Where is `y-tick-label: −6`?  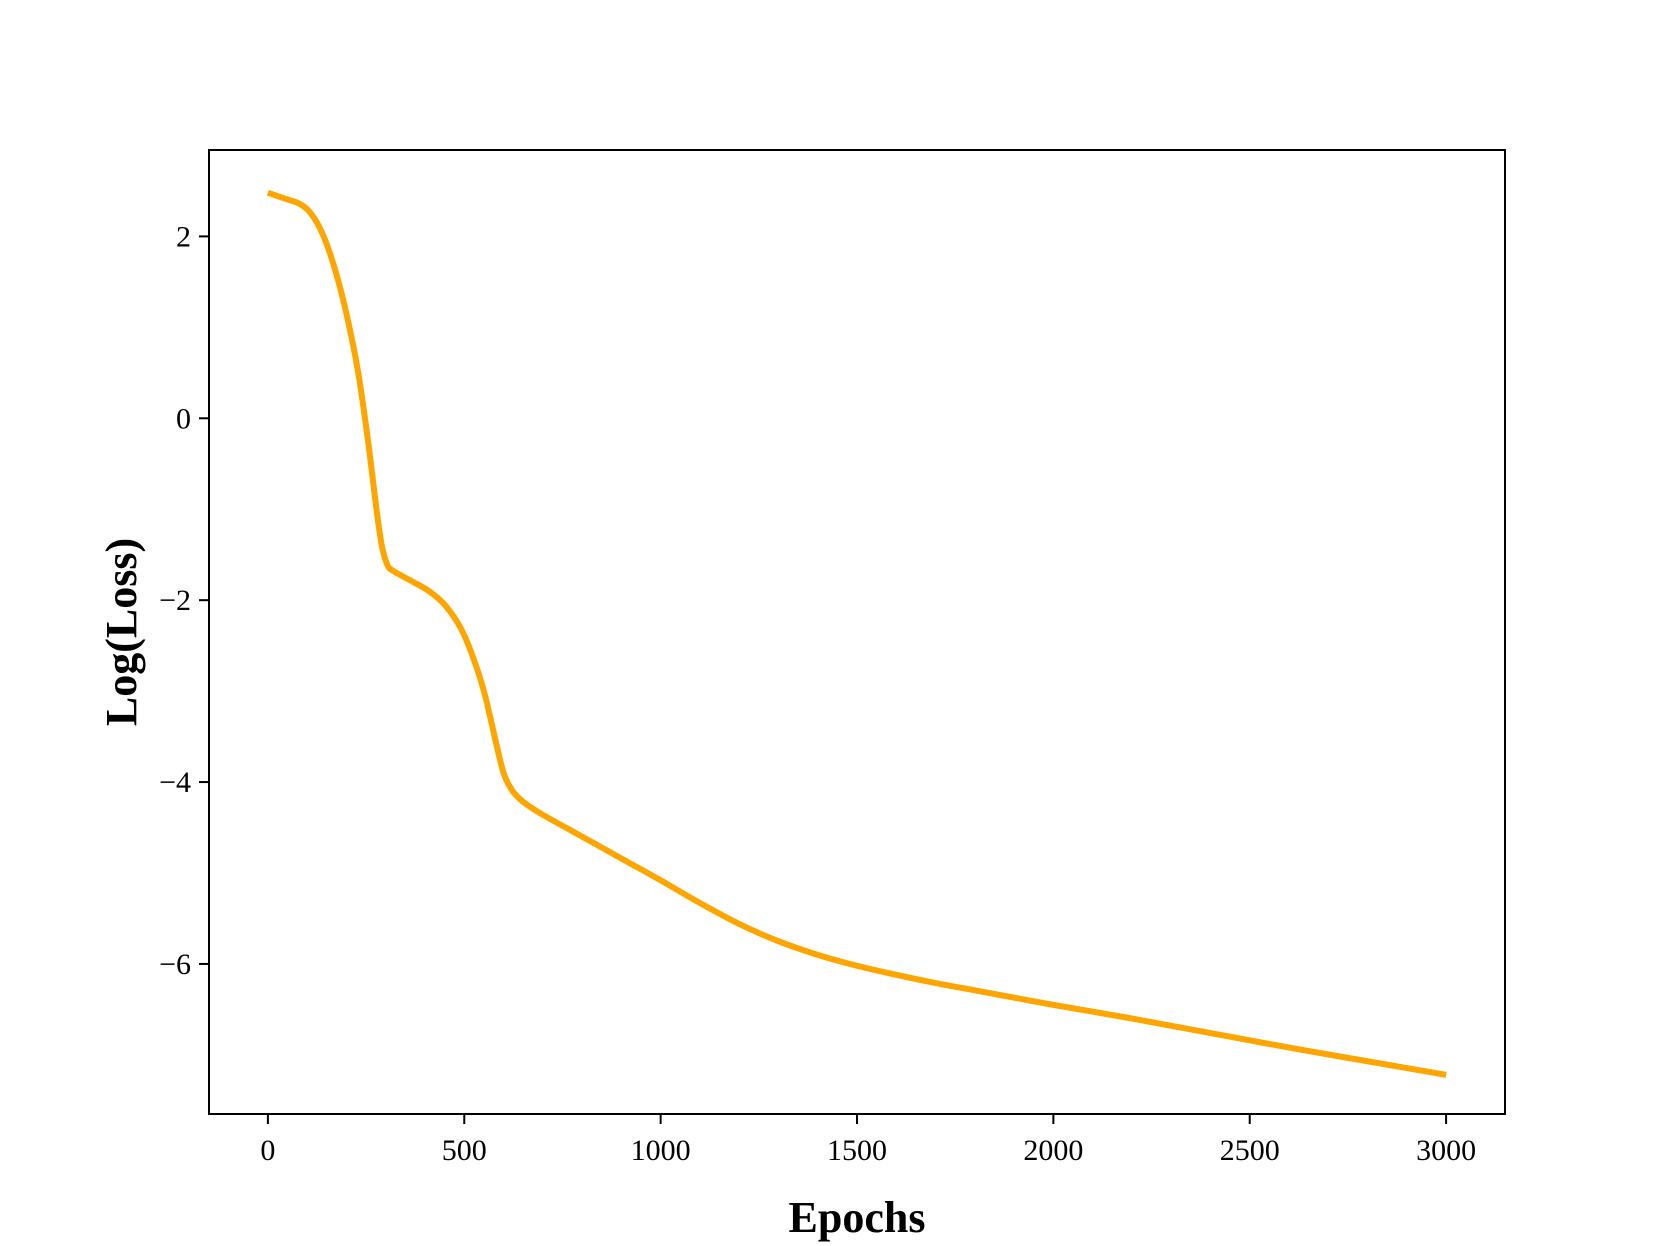 y-tick-label: −6 is located at coordinates (175, 964).